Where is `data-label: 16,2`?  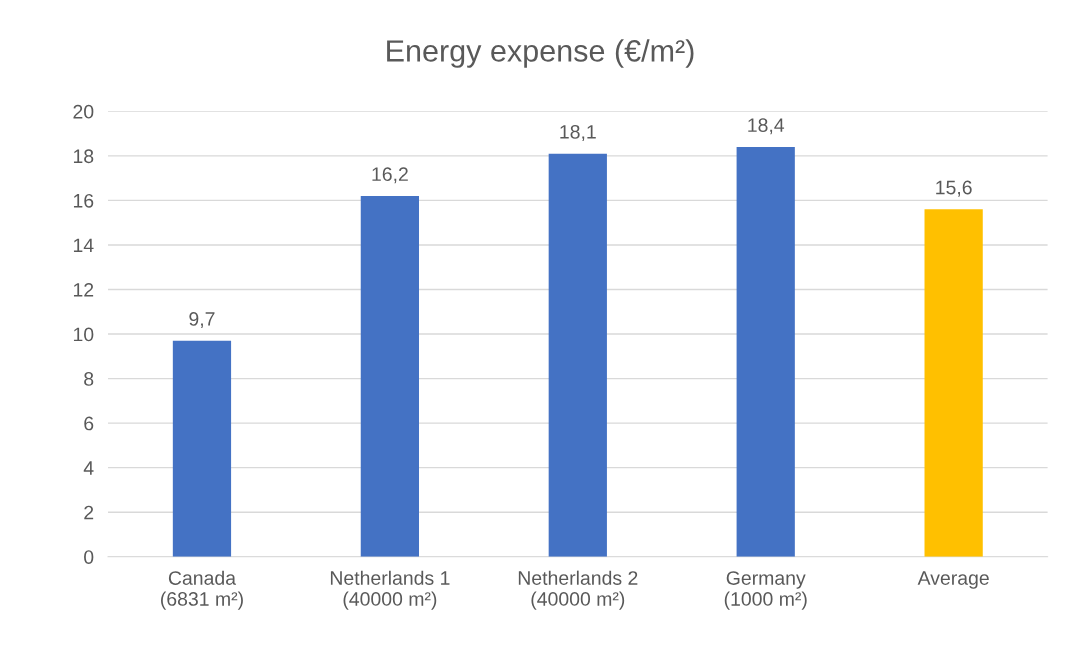
data-label: 16,2 is located at coordinates (390, 175).